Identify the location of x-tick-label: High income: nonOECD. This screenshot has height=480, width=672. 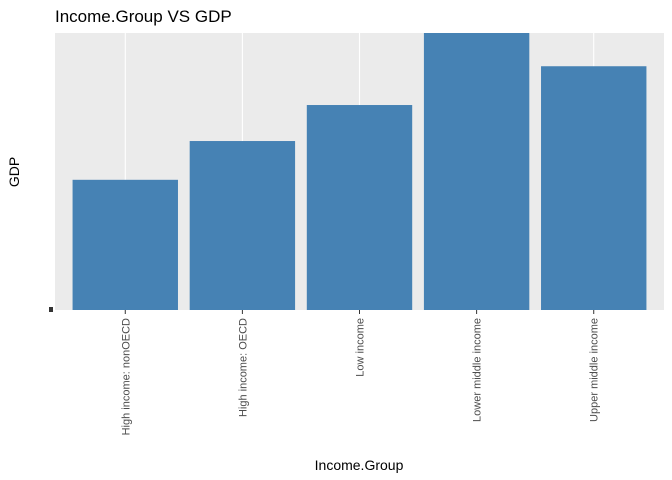
(126, 376).